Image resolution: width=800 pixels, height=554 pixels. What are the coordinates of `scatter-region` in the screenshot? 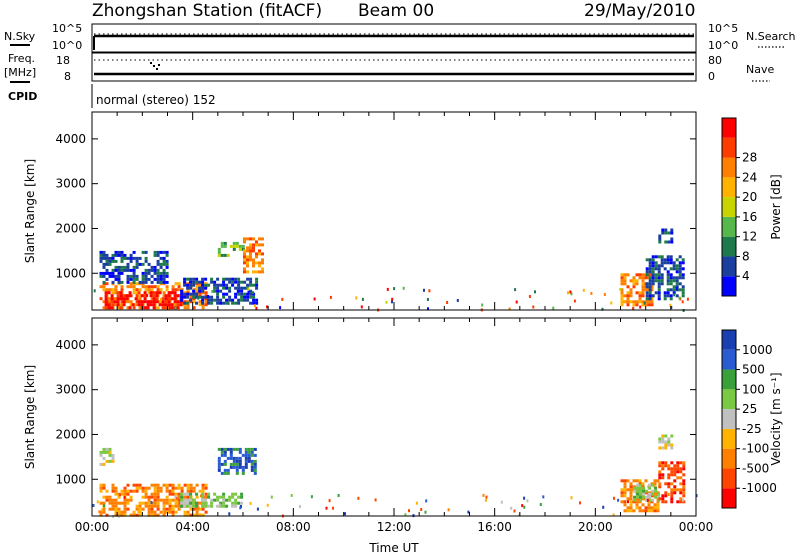 It's located at (134, 267).